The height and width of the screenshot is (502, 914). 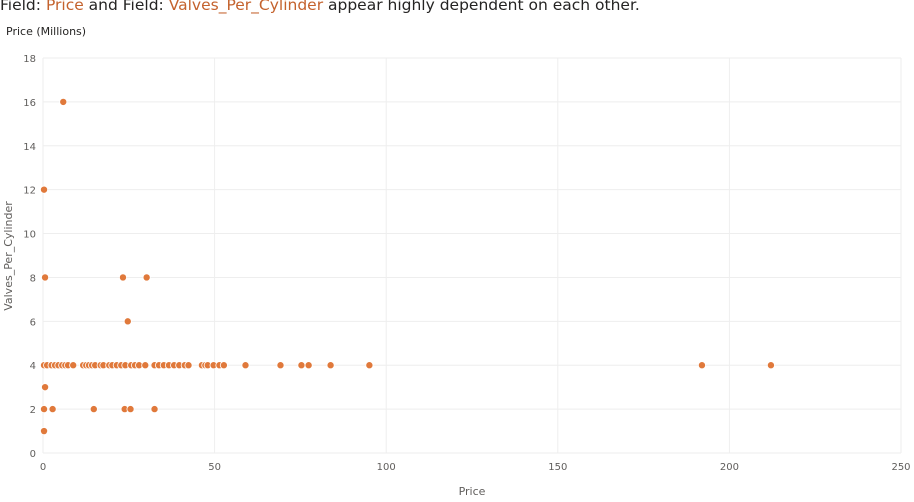 I want to click on headline-field-2: Valves_Per_Cylinder, so click(x=246, y=7).